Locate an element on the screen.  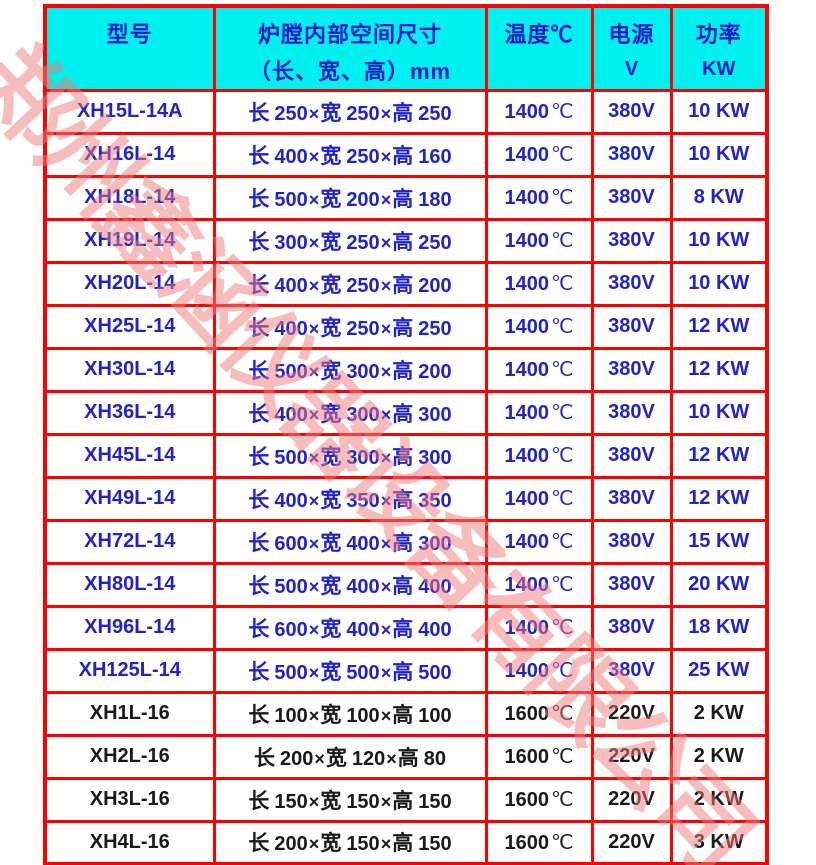
dim-value: 180 is located at coordinates (435, 199).